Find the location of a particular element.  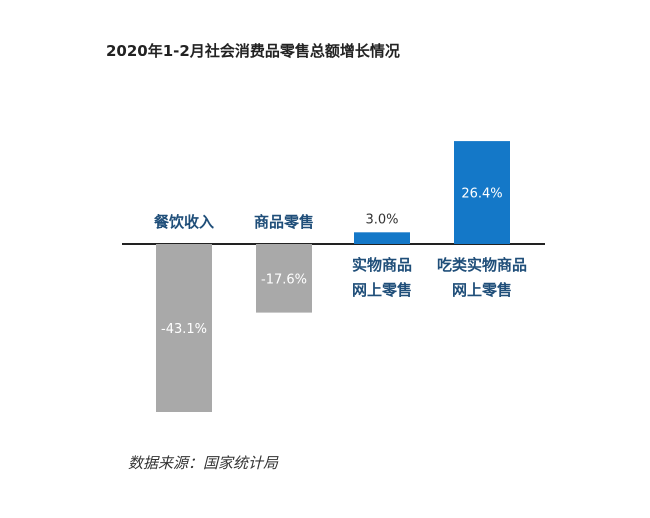

category-label: 实物商品 is located at coordinates (382, 265).